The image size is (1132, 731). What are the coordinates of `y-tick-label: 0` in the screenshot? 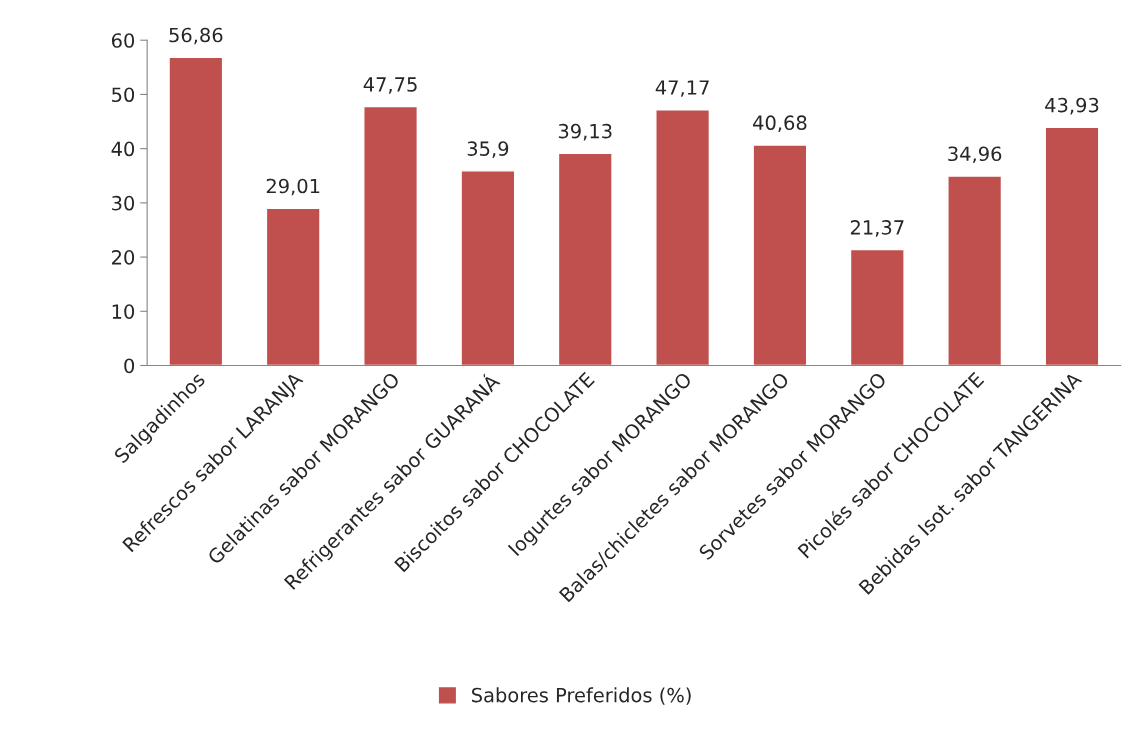 It's located at (129, 366).